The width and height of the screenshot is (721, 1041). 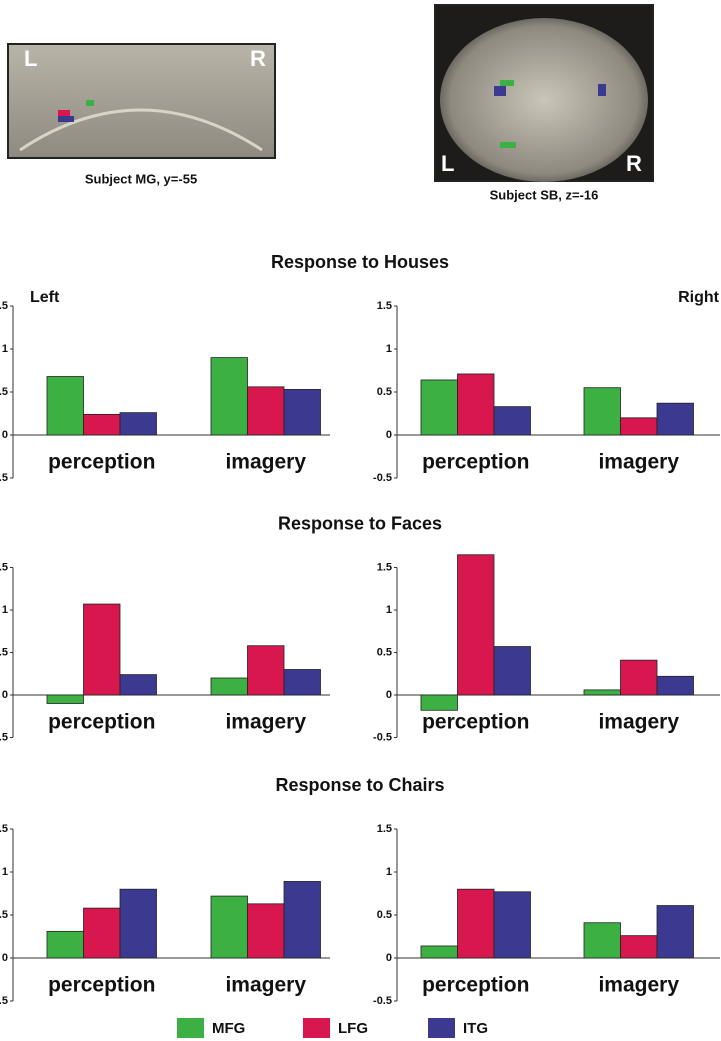 What do you see at coordinates (141, 114) in the screenshot?
I see `brain-image: L R Subject MG, y=-55` at bounding box center [141, 114].